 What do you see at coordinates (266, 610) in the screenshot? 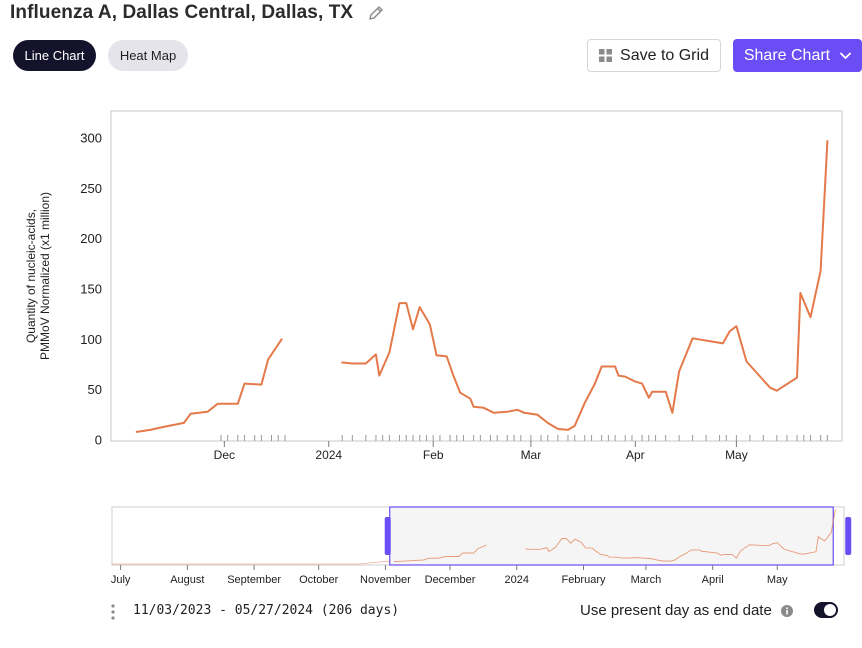
I see `date-range-text: 11/03/2023 - 05/27/2024 (206 days)` at bounding box center [266, 610].